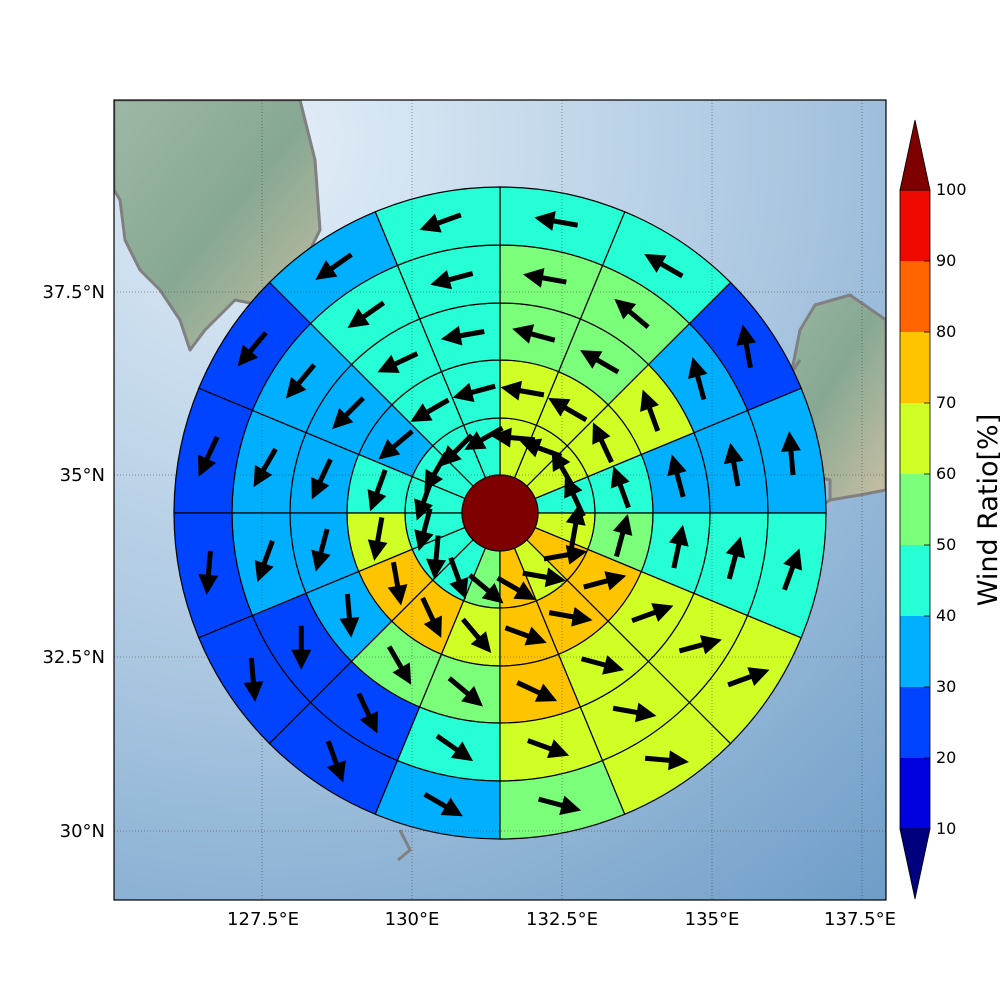  What do you see at coordinates (82, 831) in the screenshot?
I see `y-tick-label: 30°N` at bounding box center [82, 831].